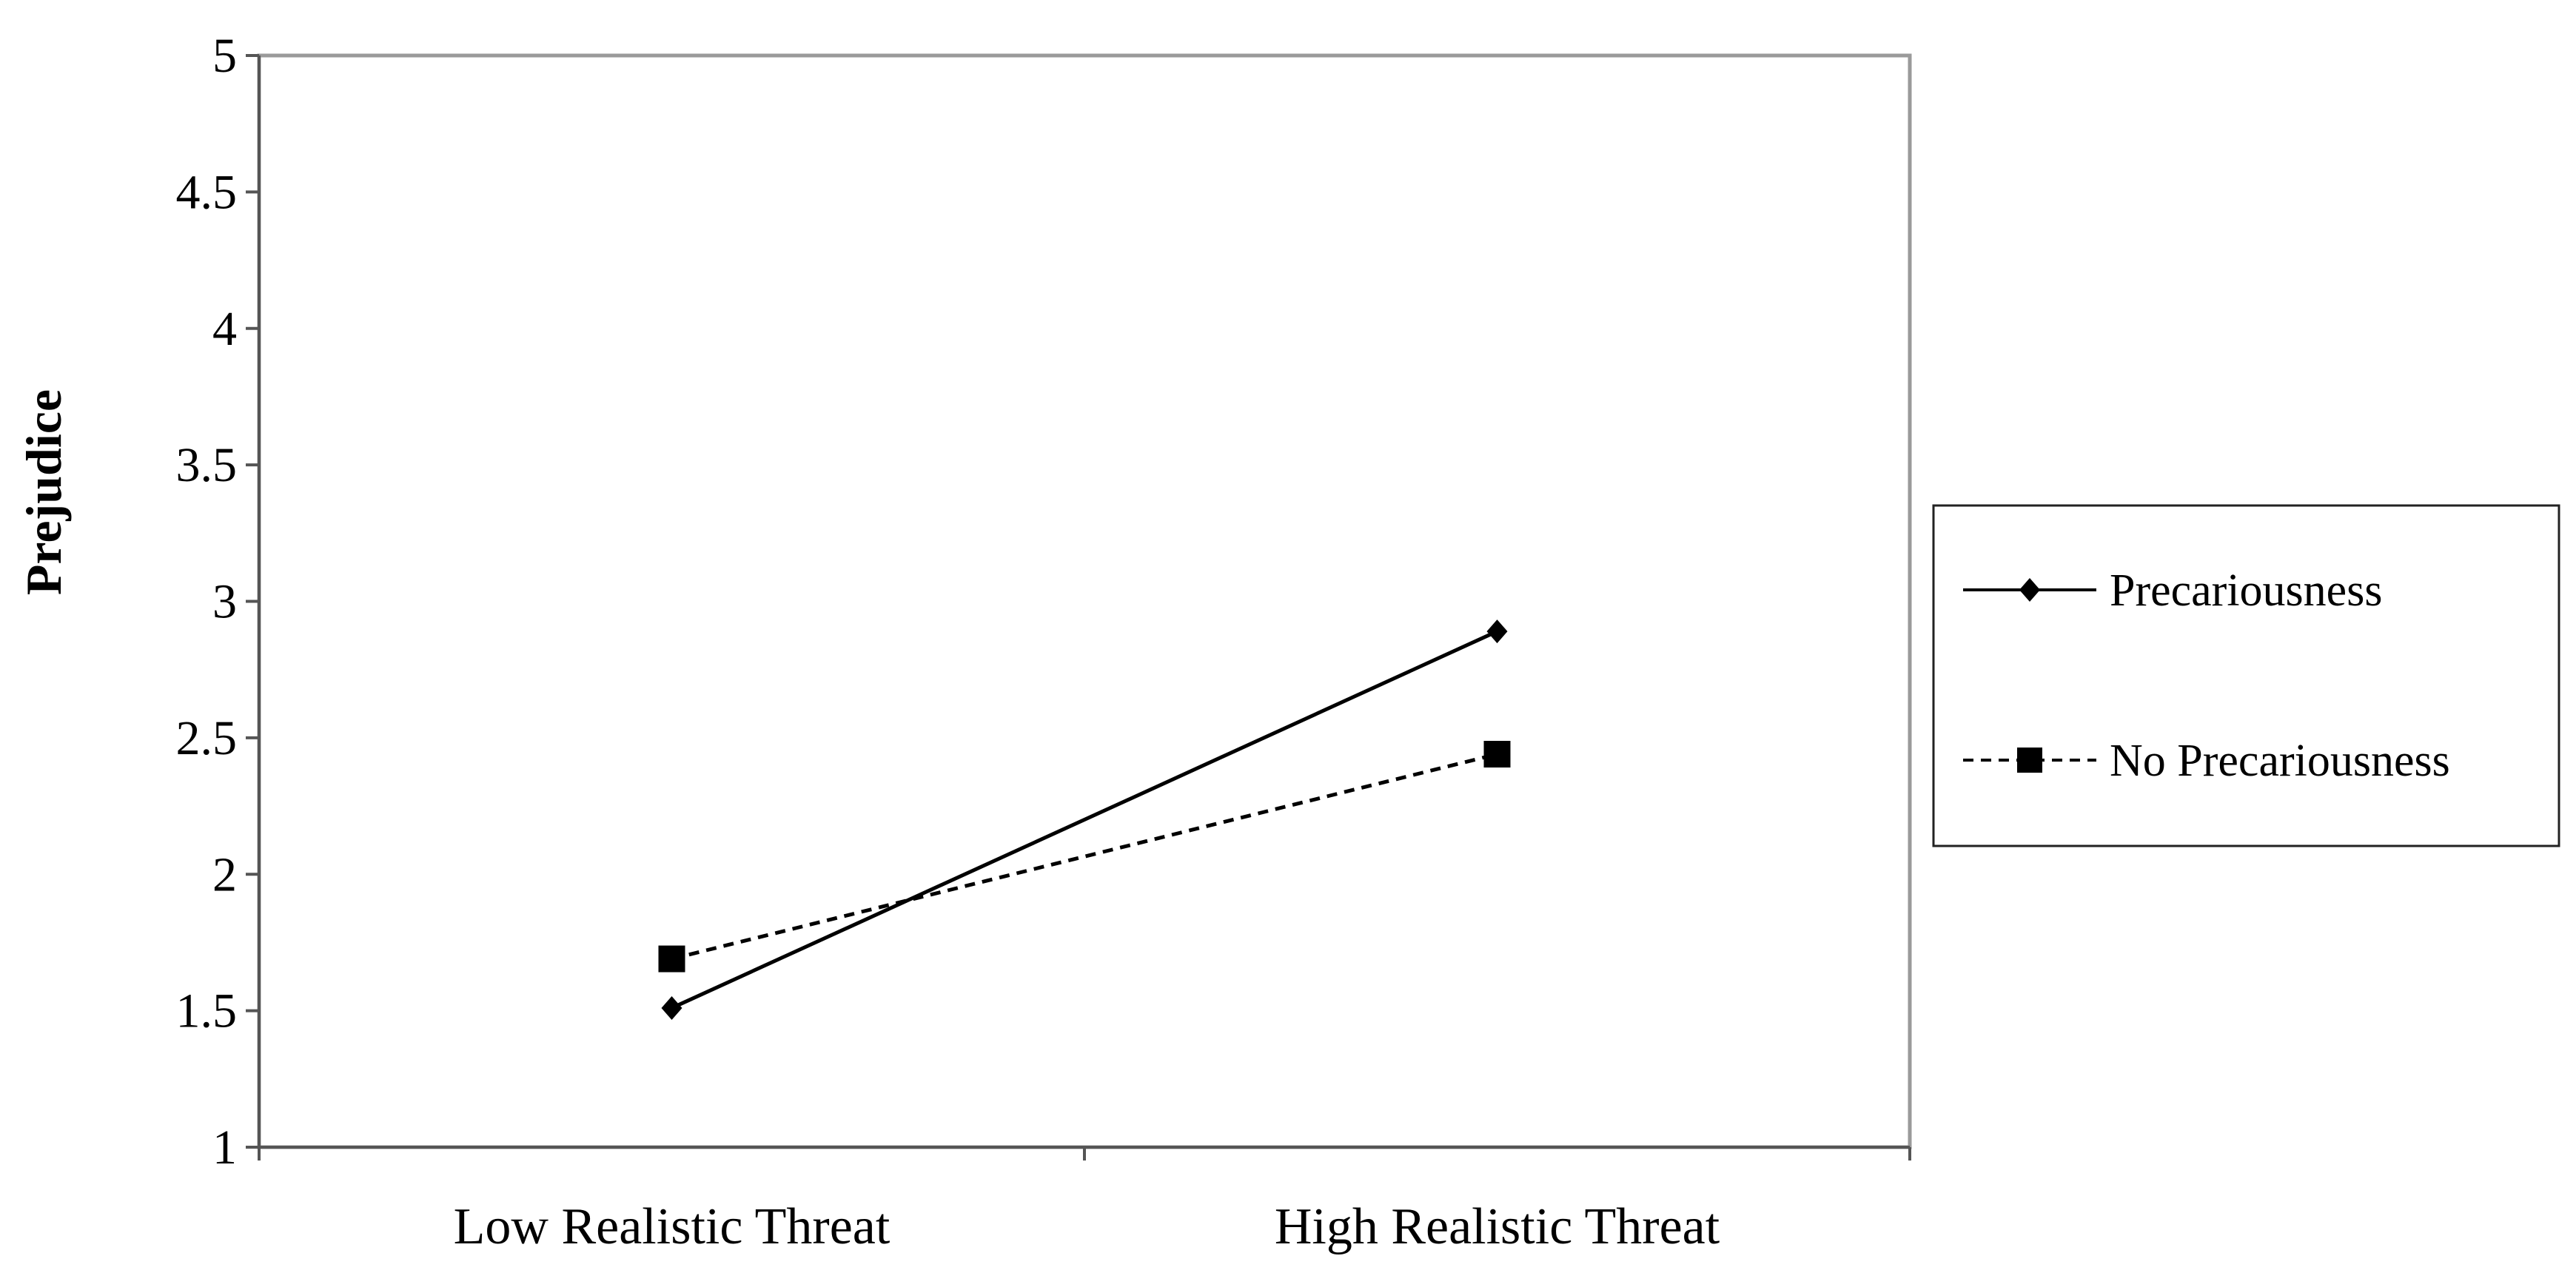 This screenshot has height=1273, width=2576. What do you see at coordinates (224, 874) in the screenshot?
I see `y-tick-label: 2` at bounding box center [224, 874].